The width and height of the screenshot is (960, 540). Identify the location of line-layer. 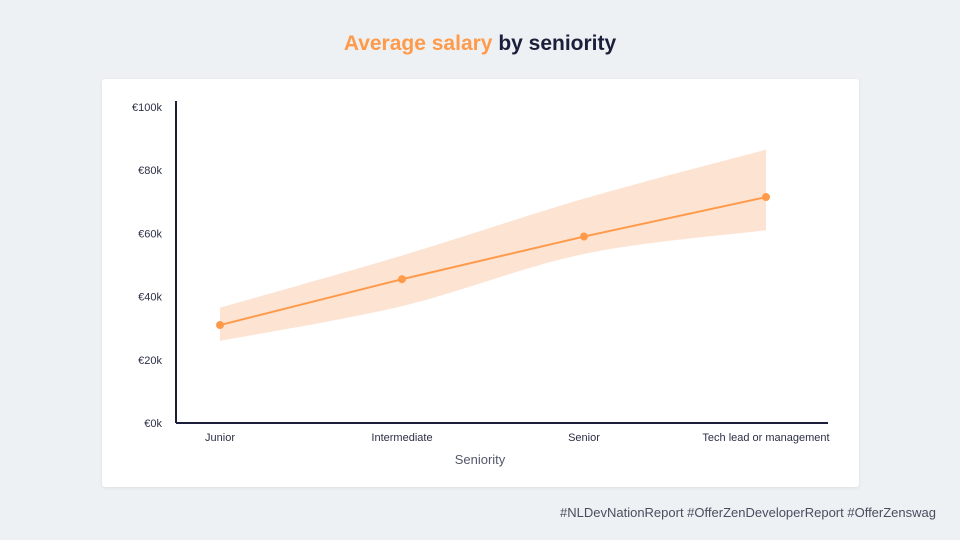
(493, 261).